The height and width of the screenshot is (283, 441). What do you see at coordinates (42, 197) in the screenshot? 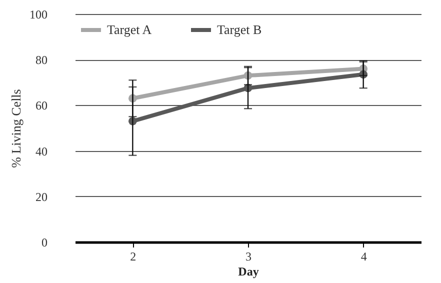
I see `y-tick-label: 20` at bounding box center [42, 197].